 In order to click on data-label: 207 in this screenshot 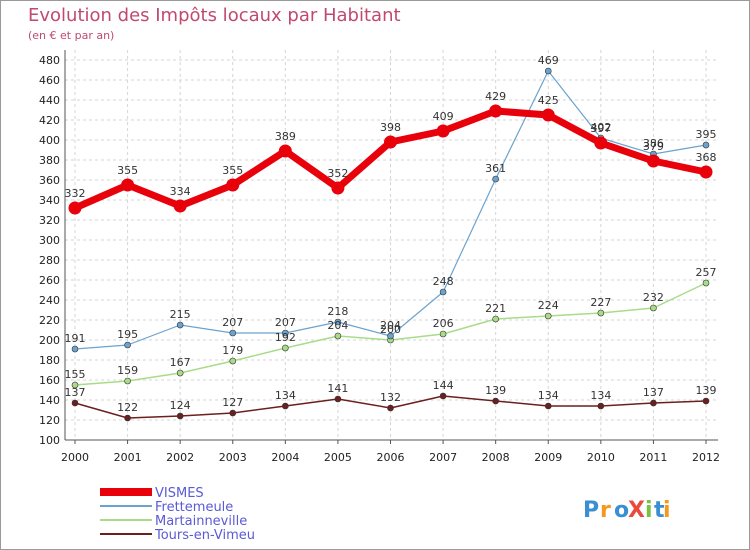, I will do `click(232, 322)`.